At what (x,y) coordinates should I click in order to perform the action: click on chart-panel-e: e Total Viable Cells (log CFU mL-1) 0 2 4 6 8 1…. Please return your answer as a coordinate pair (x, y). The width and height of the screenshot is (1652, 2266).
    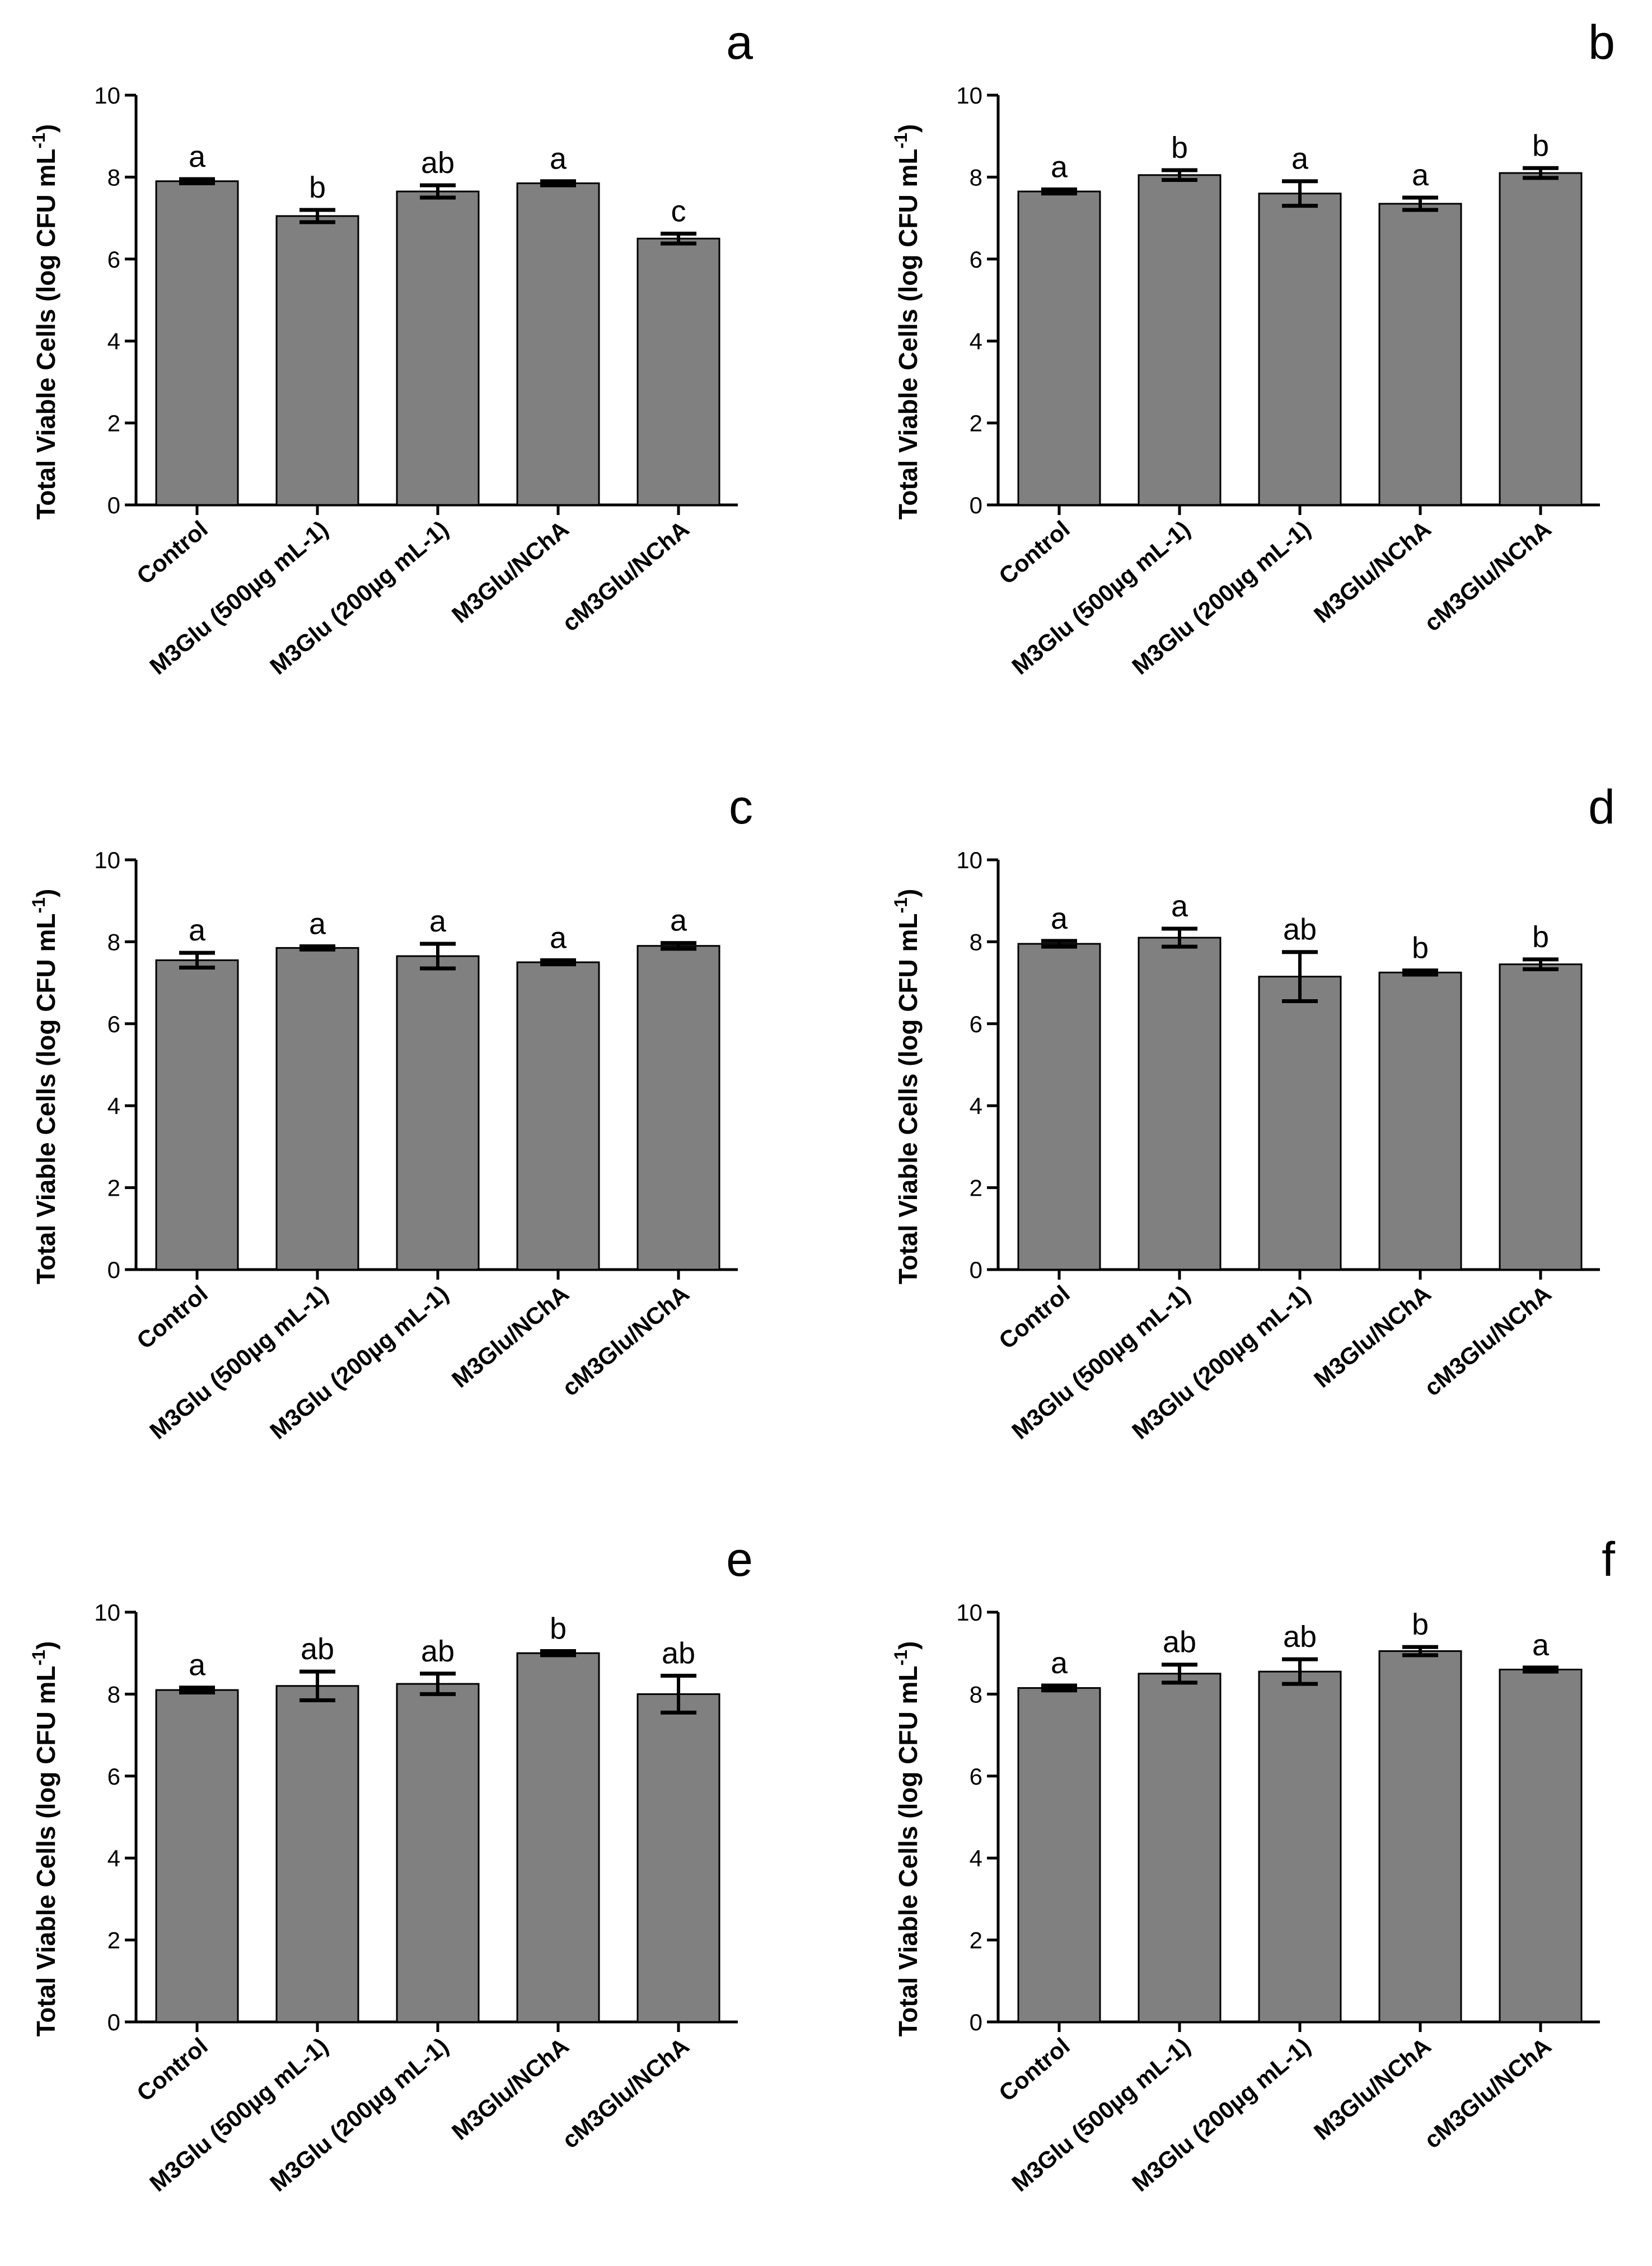
    Looking at the image, I should click on (391, 1865).